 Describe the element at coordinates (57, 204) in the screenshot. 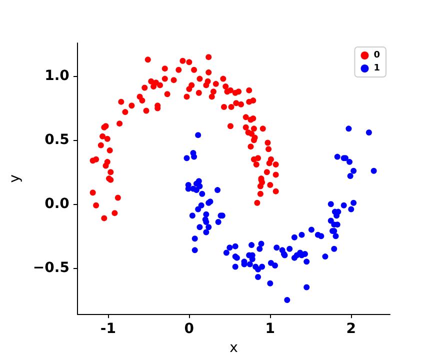

I see `y-tick-label: 0.0` at that location.